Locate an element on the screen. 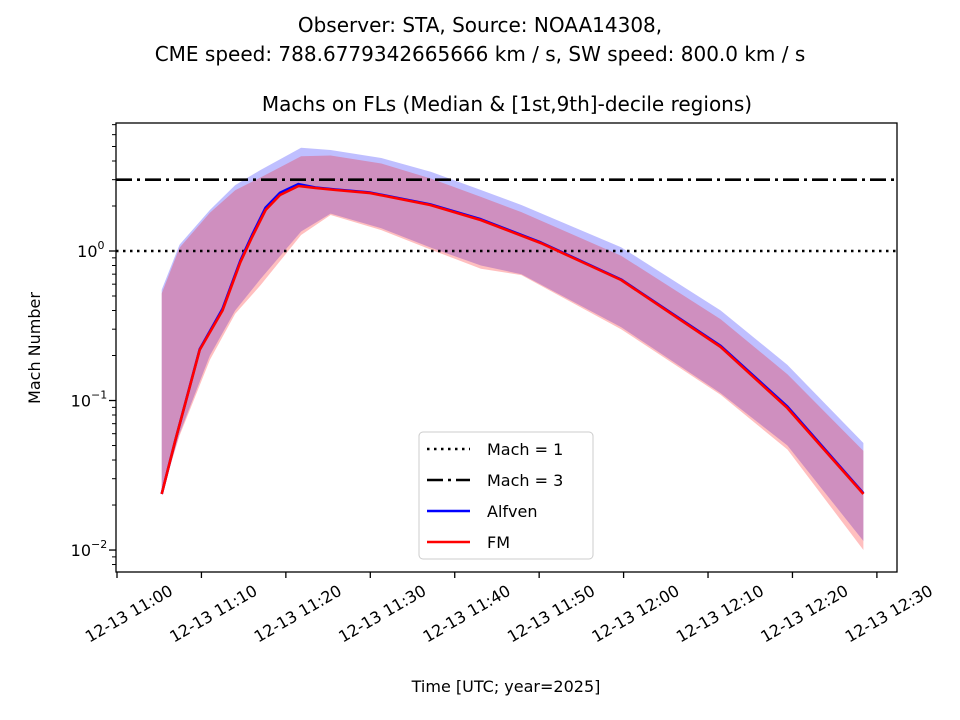 This screenshot has height=720, width=960. y-tick-exponent: −2 is located at coordinates (99, 544).